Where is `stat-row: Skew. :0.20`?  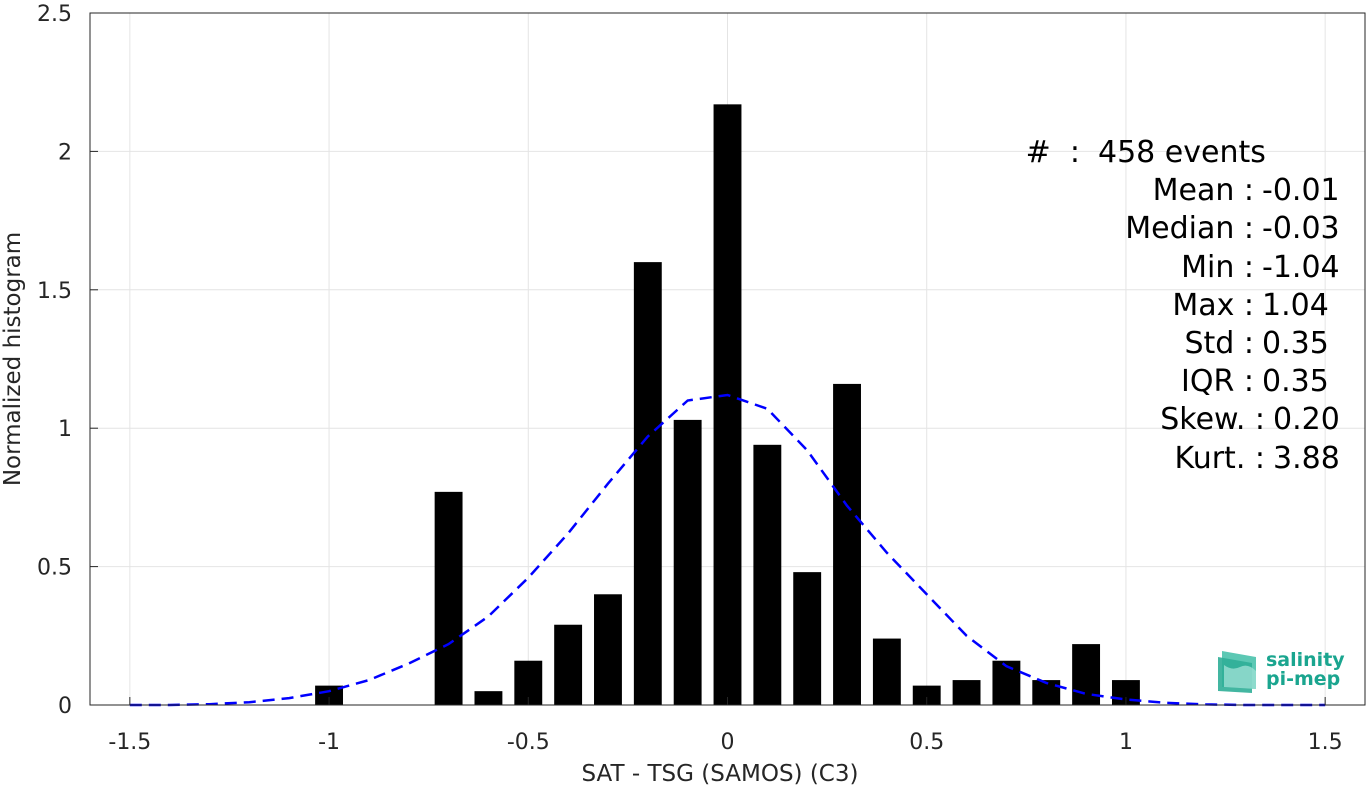 stat-row: Skew. :0.20 is located at coordinates (1170, 420).